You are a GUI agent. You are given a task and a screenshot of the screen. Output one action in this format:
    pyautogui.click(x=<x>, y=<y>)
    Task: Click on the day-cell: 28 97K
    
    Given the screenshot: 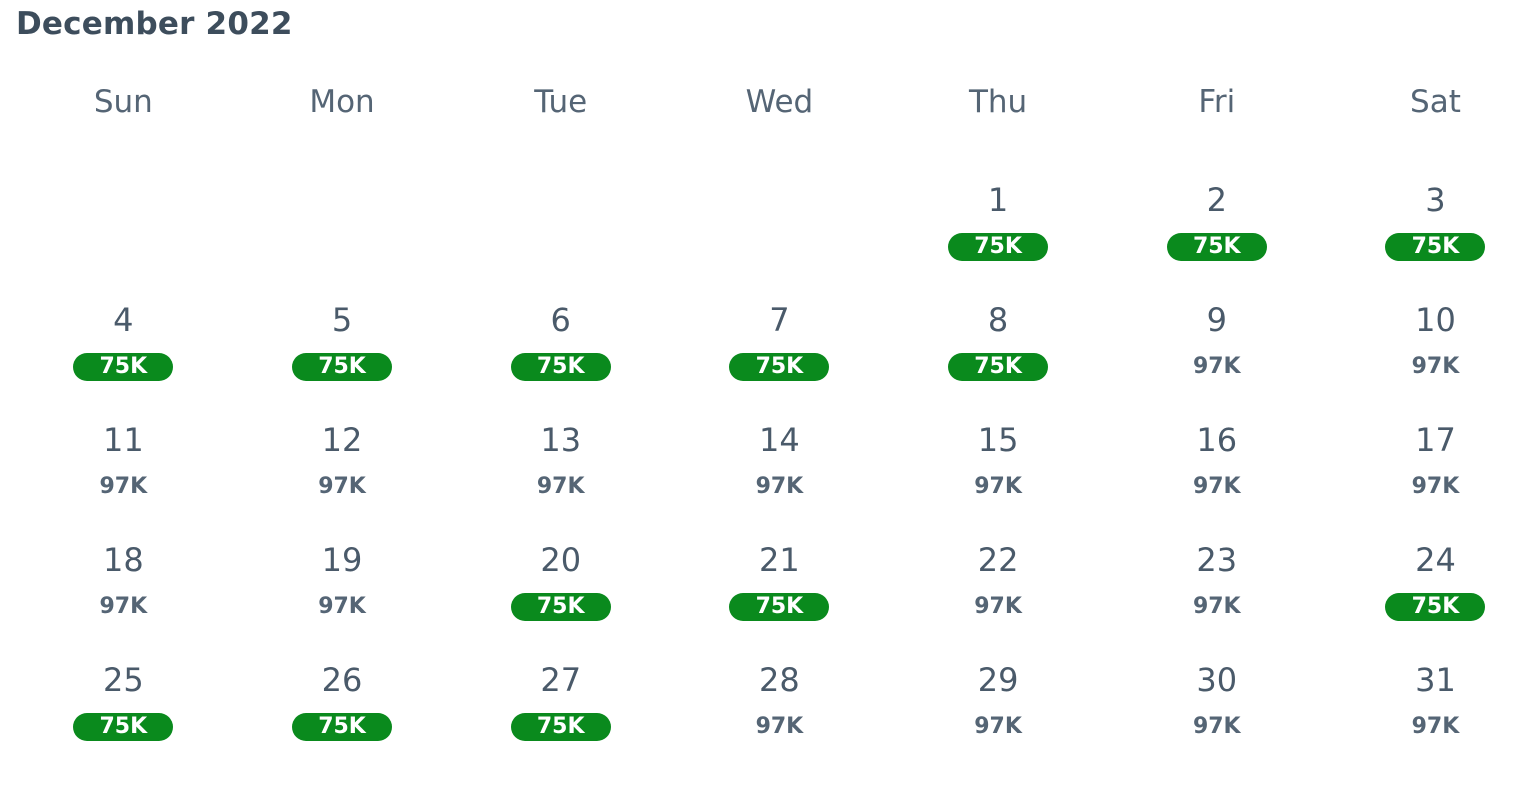 What is the action you would take?
    pyautogui.click(x=779, y=703)
    